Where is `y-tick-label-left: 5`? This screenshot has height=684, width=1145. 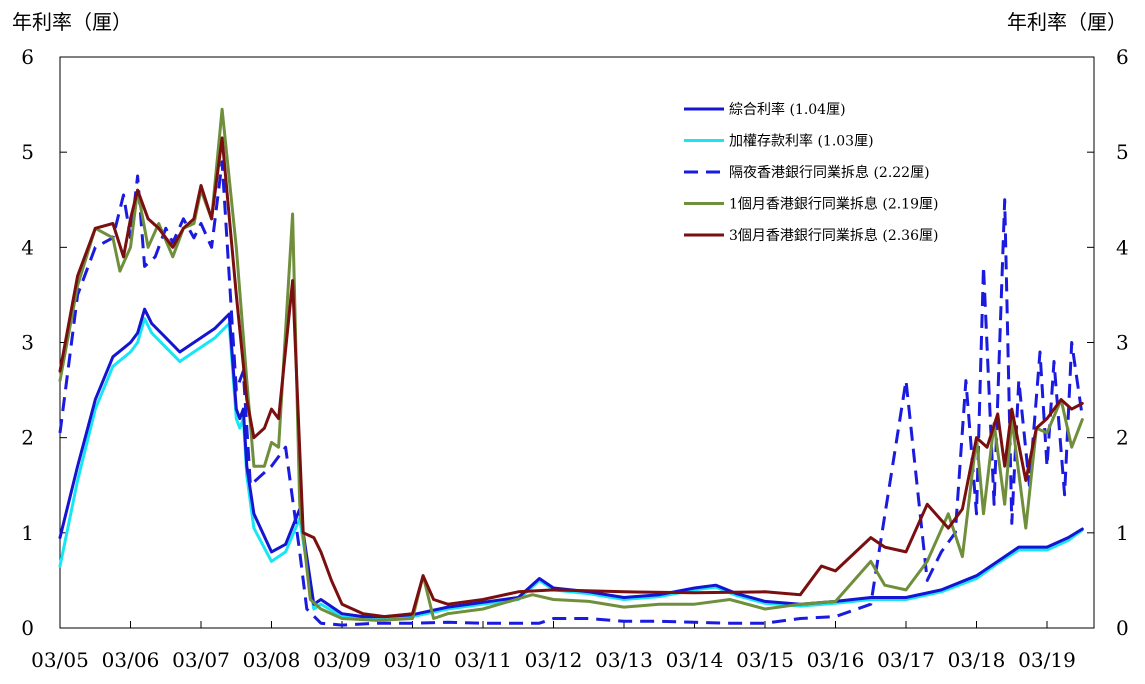
y-tick-label-left: 5 is located at coordinates (27, 152).